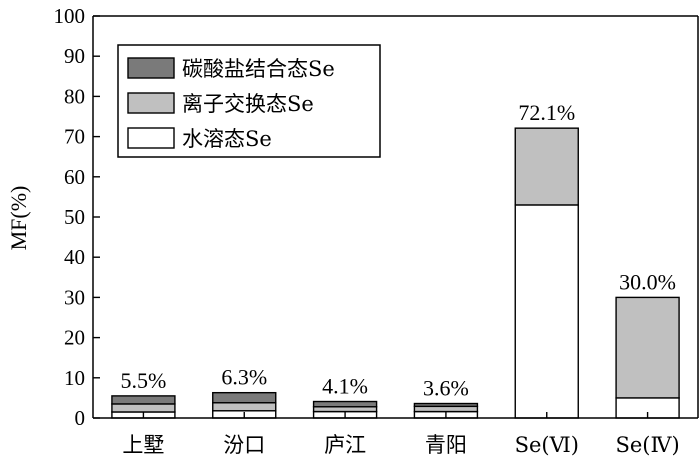 The image size is (700, 470). Describe the element at coordinates (144, 380) in the screenshot. I see `total-label-0: 5.5%` at that location.